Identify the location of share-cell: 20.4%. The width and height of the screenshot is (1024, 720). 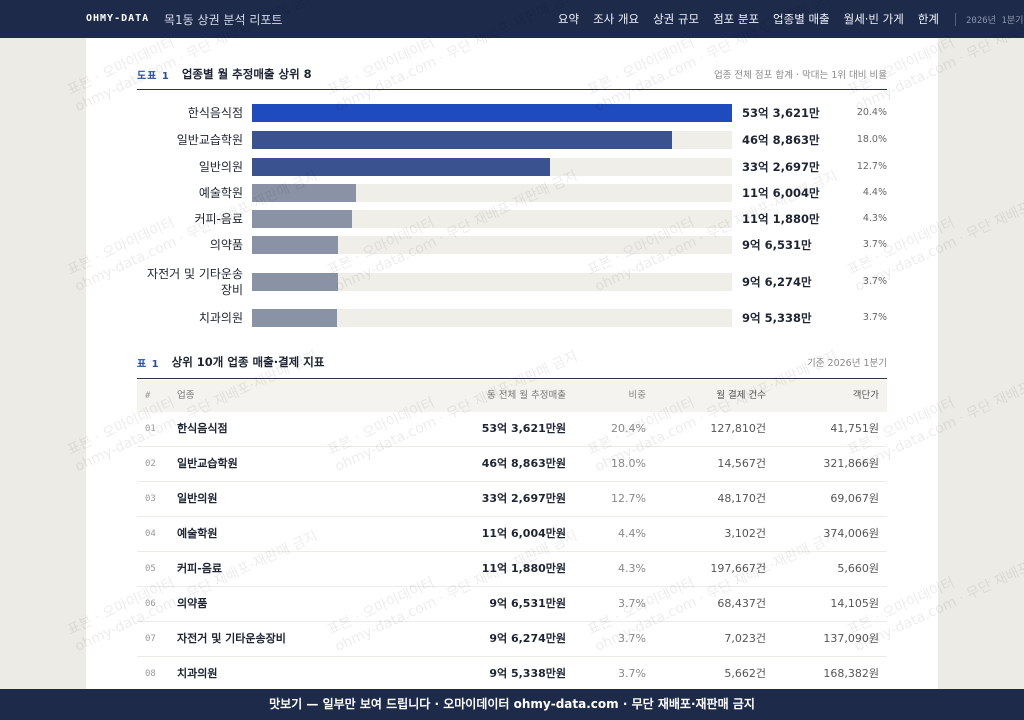
(628, 428).